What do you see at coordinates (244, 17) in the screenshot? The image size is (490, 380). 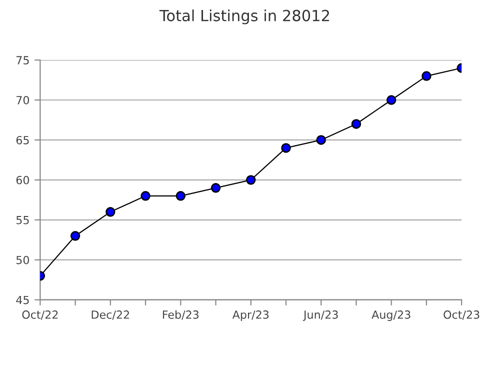 I see `chart-title: Total Listings in 28012` at bounding box center [244, 17].